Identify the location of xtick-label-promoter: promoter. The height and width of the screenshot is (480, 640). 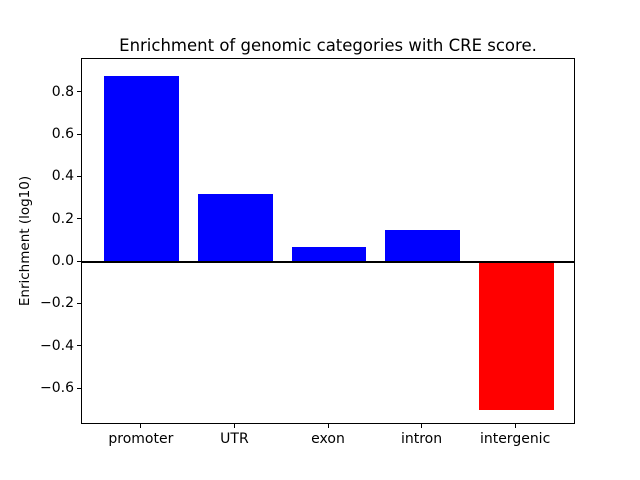
(141, 439).